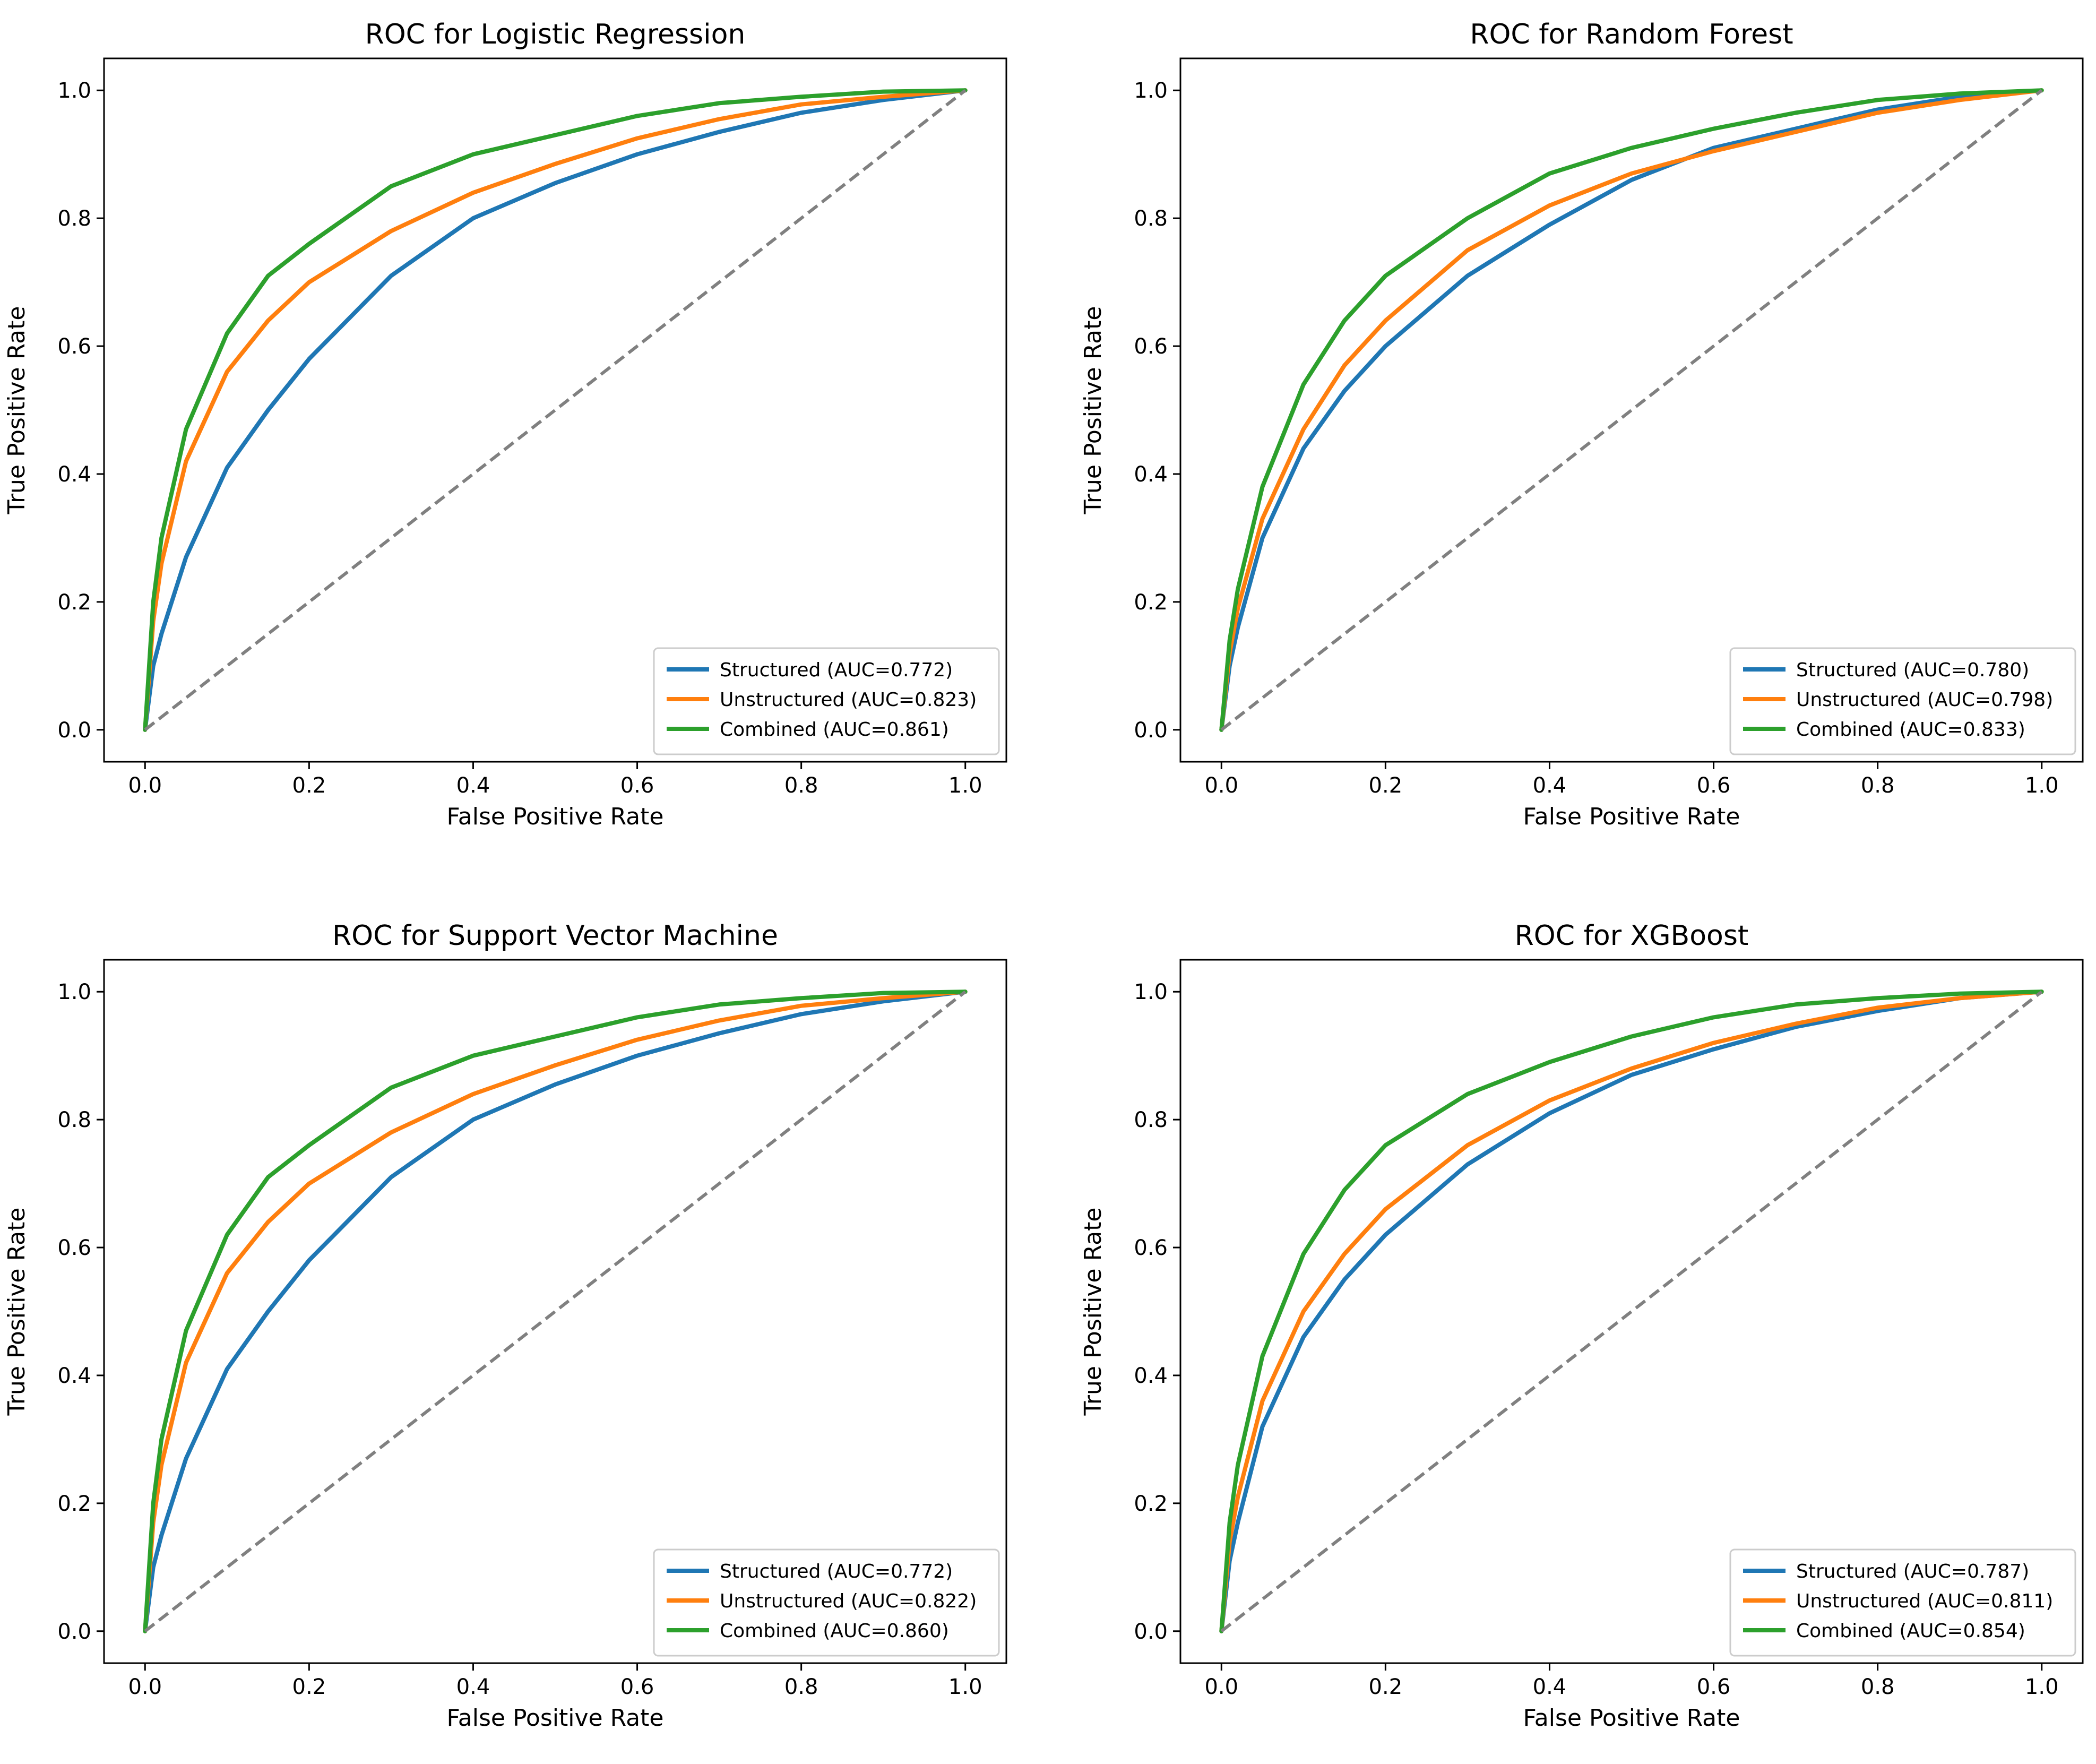 This screenshot has height=1764, width=2096. Describe the element at coordinates (555, 936) in the screenshot. I see `chart-title: ROC for Support Vector Machine` at that location.